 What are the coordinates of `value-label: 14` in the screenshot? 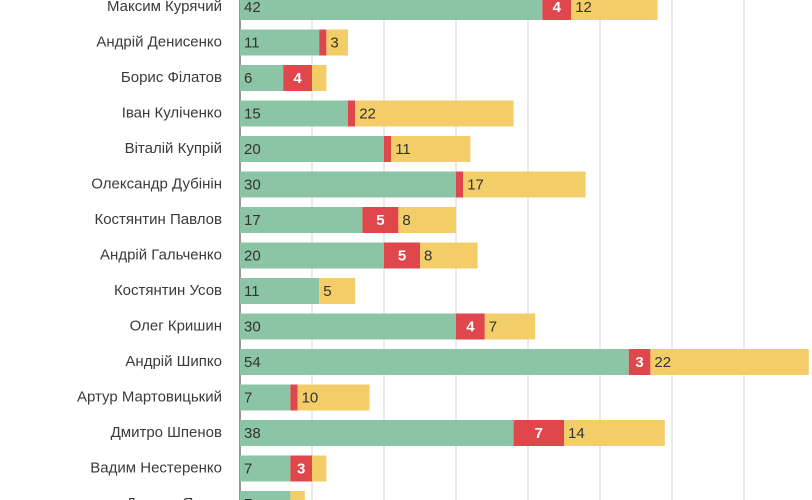 It's located at (576, 433).